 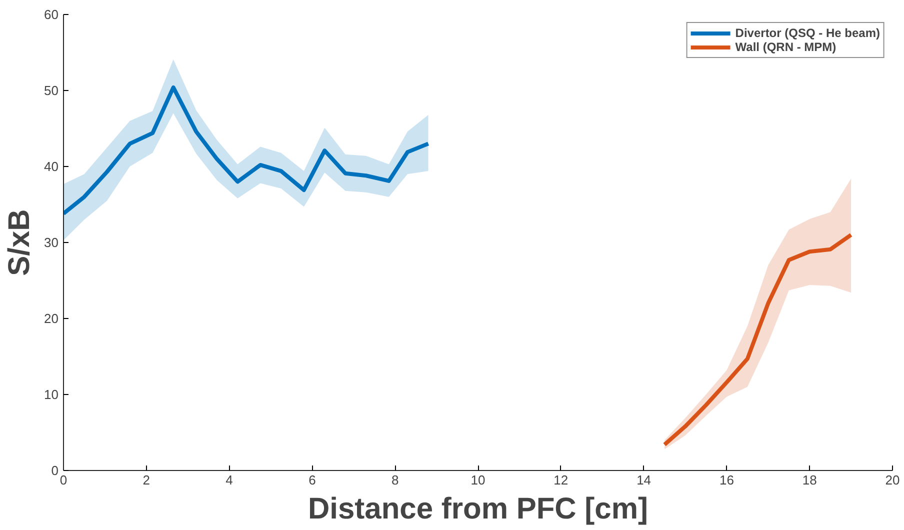 I want to click on x-tick-label: 20, so click(x=892, y=480).